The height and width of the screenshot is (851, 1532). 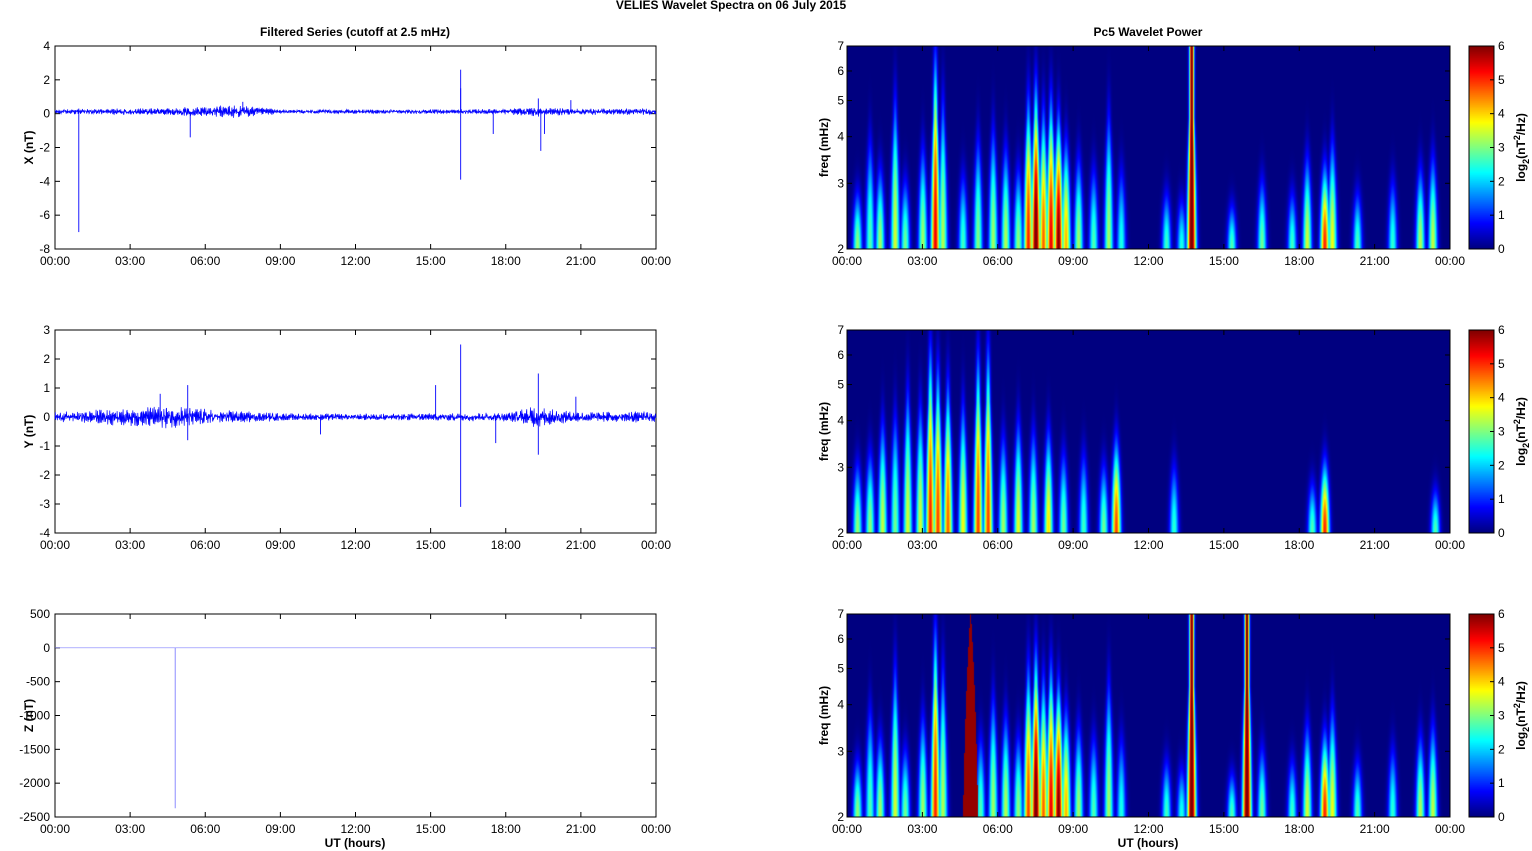 What do you see at coordinates (840, 385) in the screenshot?
I see `wavelet-y-y-tick-label: 5` at bounding box center [840, 385].